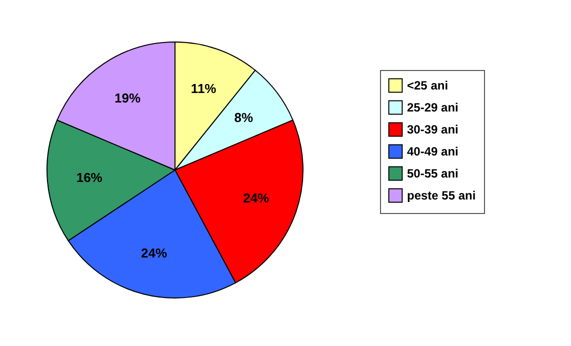 The image size is (571, 346). I want to click on data-label: 8%, so click(244, 118).